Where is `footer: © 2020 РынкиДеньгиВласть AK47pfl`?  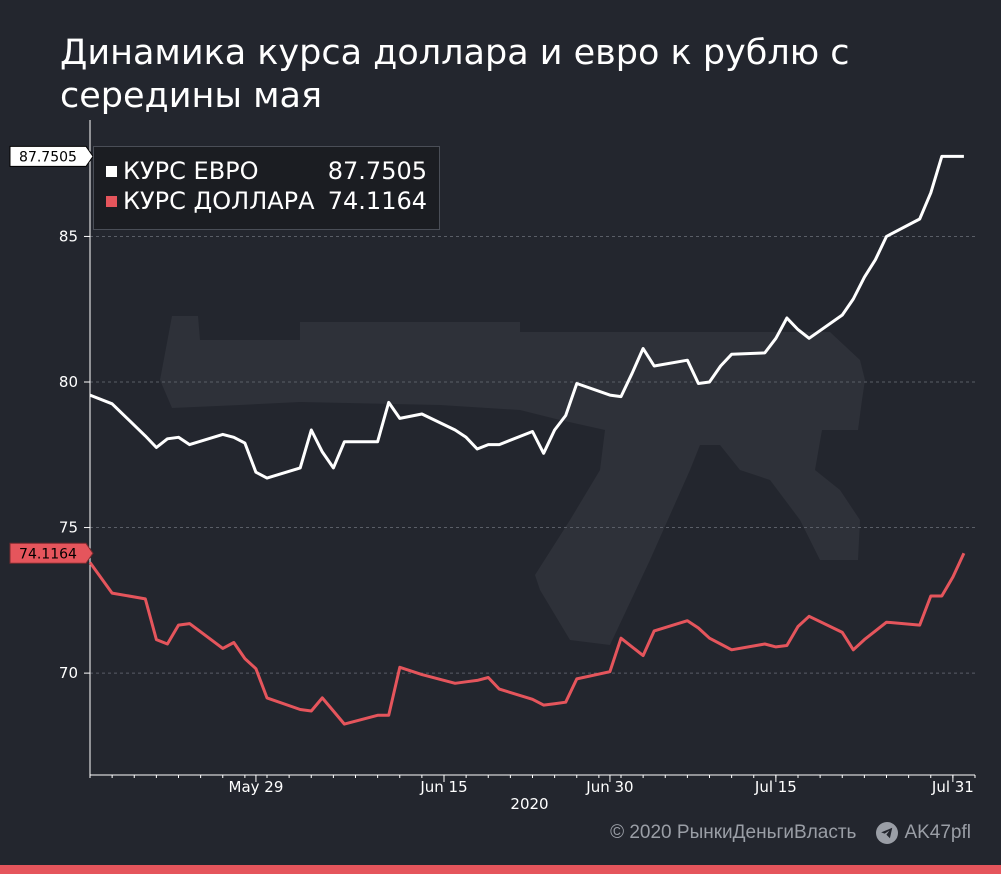
footer: © 2020 РынкиДеньгиВласть AK47pfl is located at coordinates (790, 833).